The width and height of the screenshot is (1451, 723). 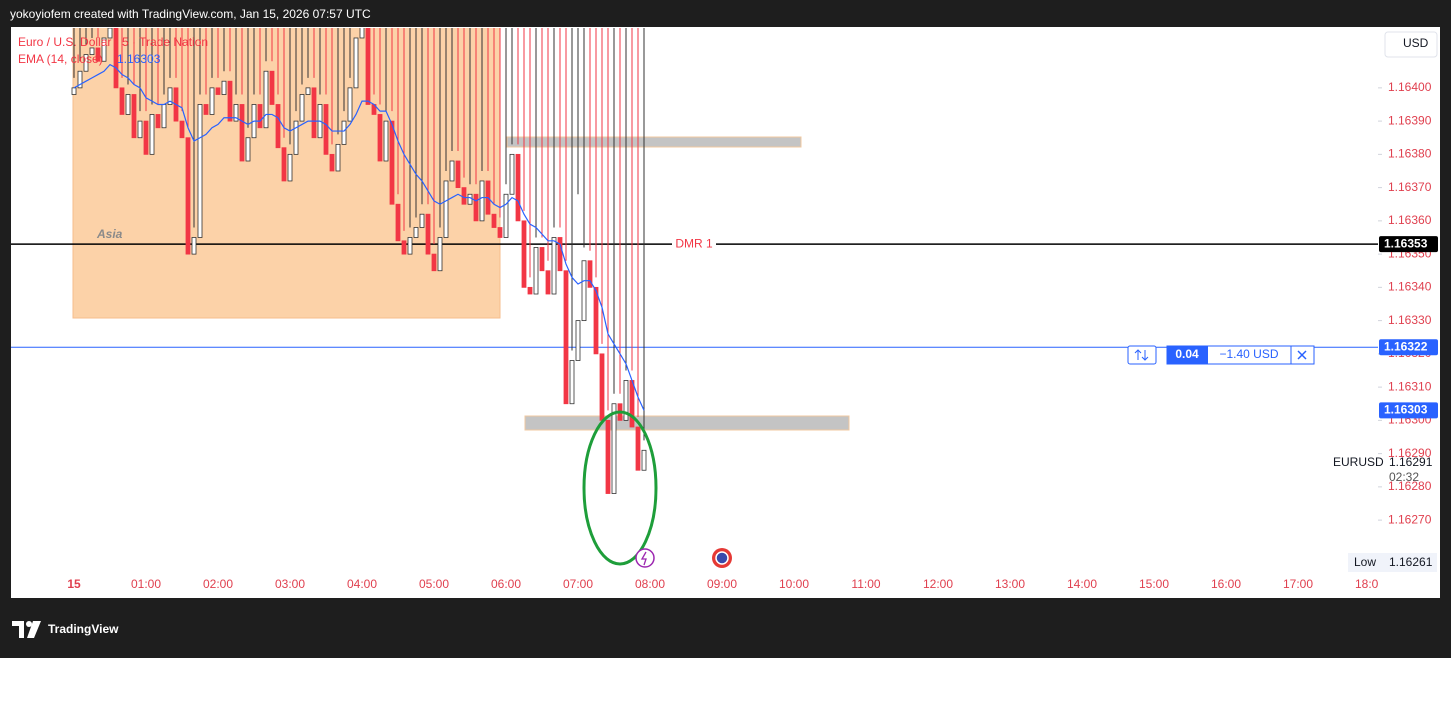 I want to click on bolt-icon, so click(x=643, y=558).